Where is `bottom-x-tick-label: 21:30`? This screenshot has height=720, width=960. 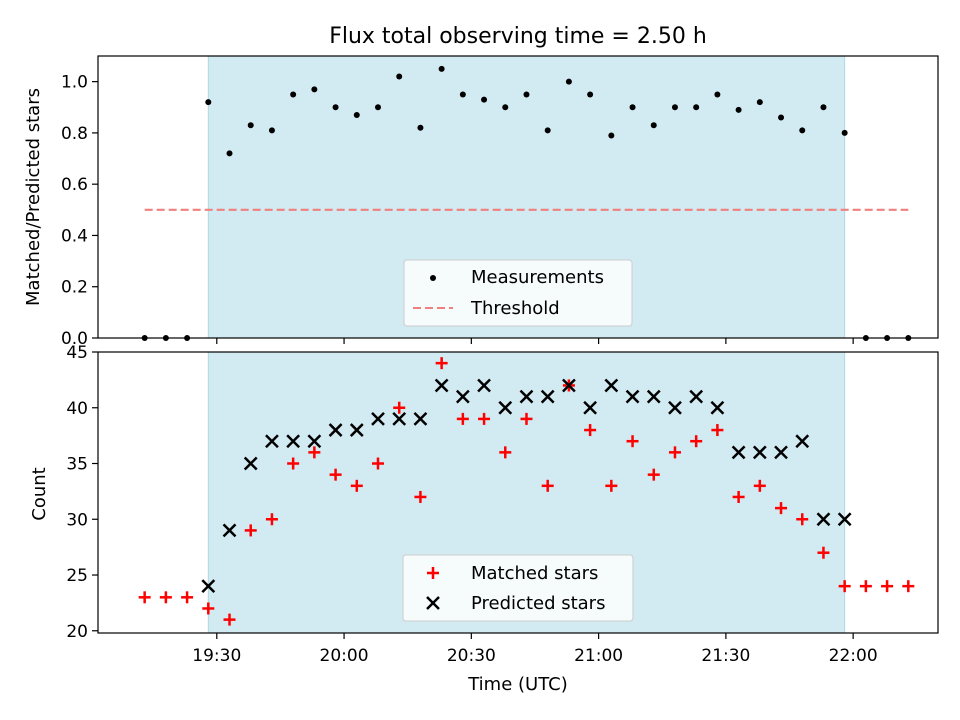
bottom-x-tick-label: 21:30 is located at coordinates (725, 656).